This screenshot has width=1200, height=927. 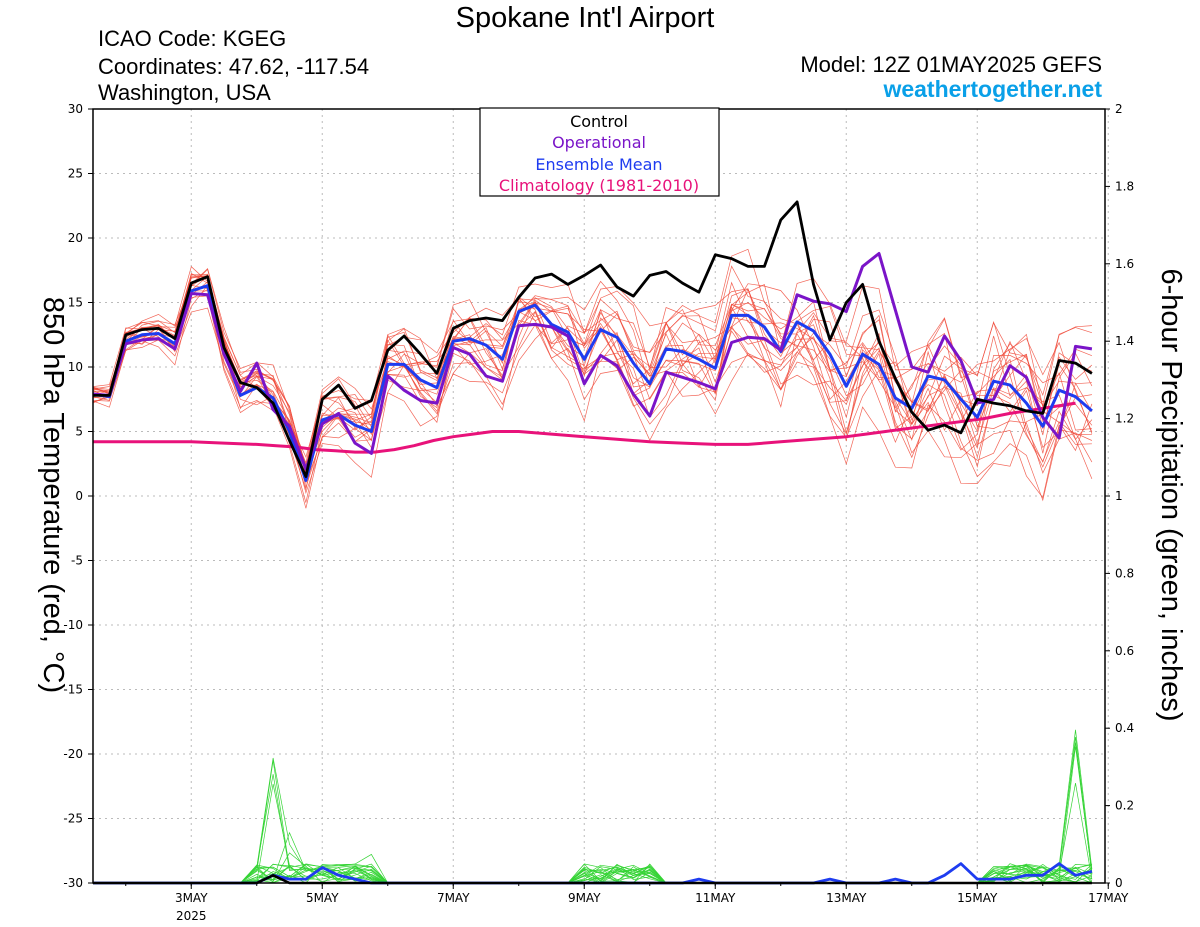 I want to click on y-tick-label: -10, so click(x=73, y=625).